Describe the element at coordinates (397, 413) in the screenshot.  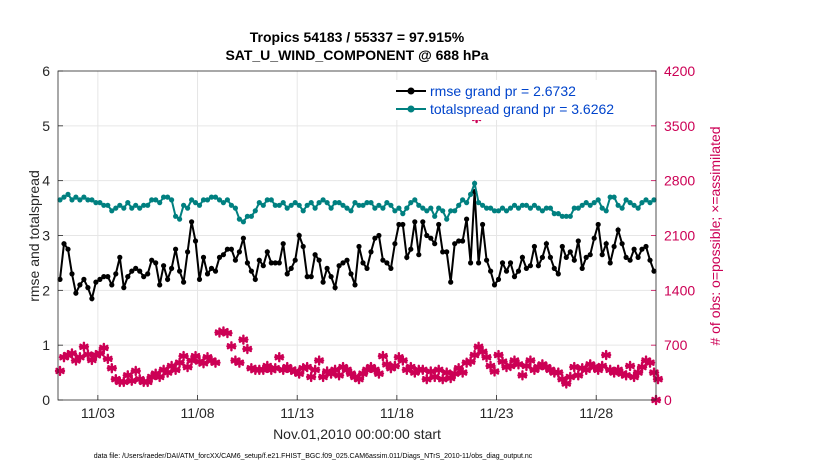
I see `x-tick-label: 11/18` at that location.